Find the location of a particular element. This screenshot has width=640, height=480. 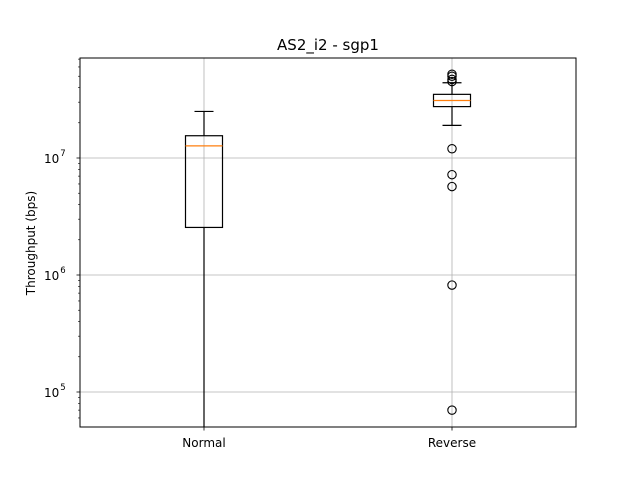

y-tick-label: 10⁷ is located at coordinates (55, 157).